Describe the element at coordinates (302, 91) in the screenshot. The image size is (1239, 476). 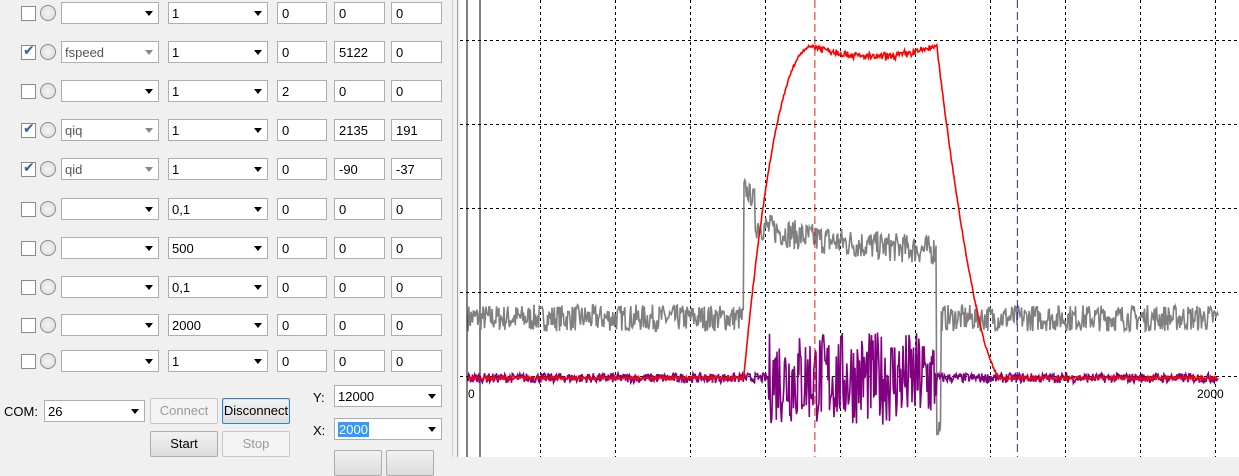
I see `offset-field: 2` at that location.